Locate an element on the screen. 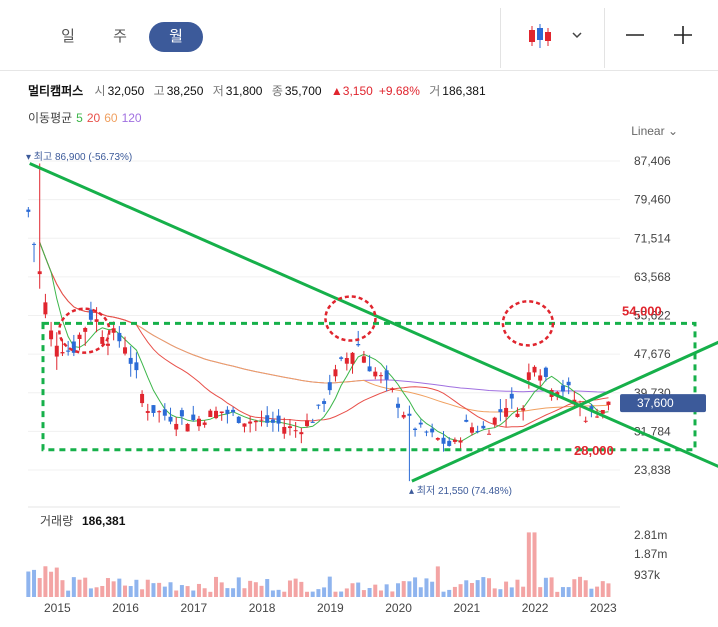 The width and height of the screenshot is (718, 627). zoom-in-button is located at coordinates (683, 35).